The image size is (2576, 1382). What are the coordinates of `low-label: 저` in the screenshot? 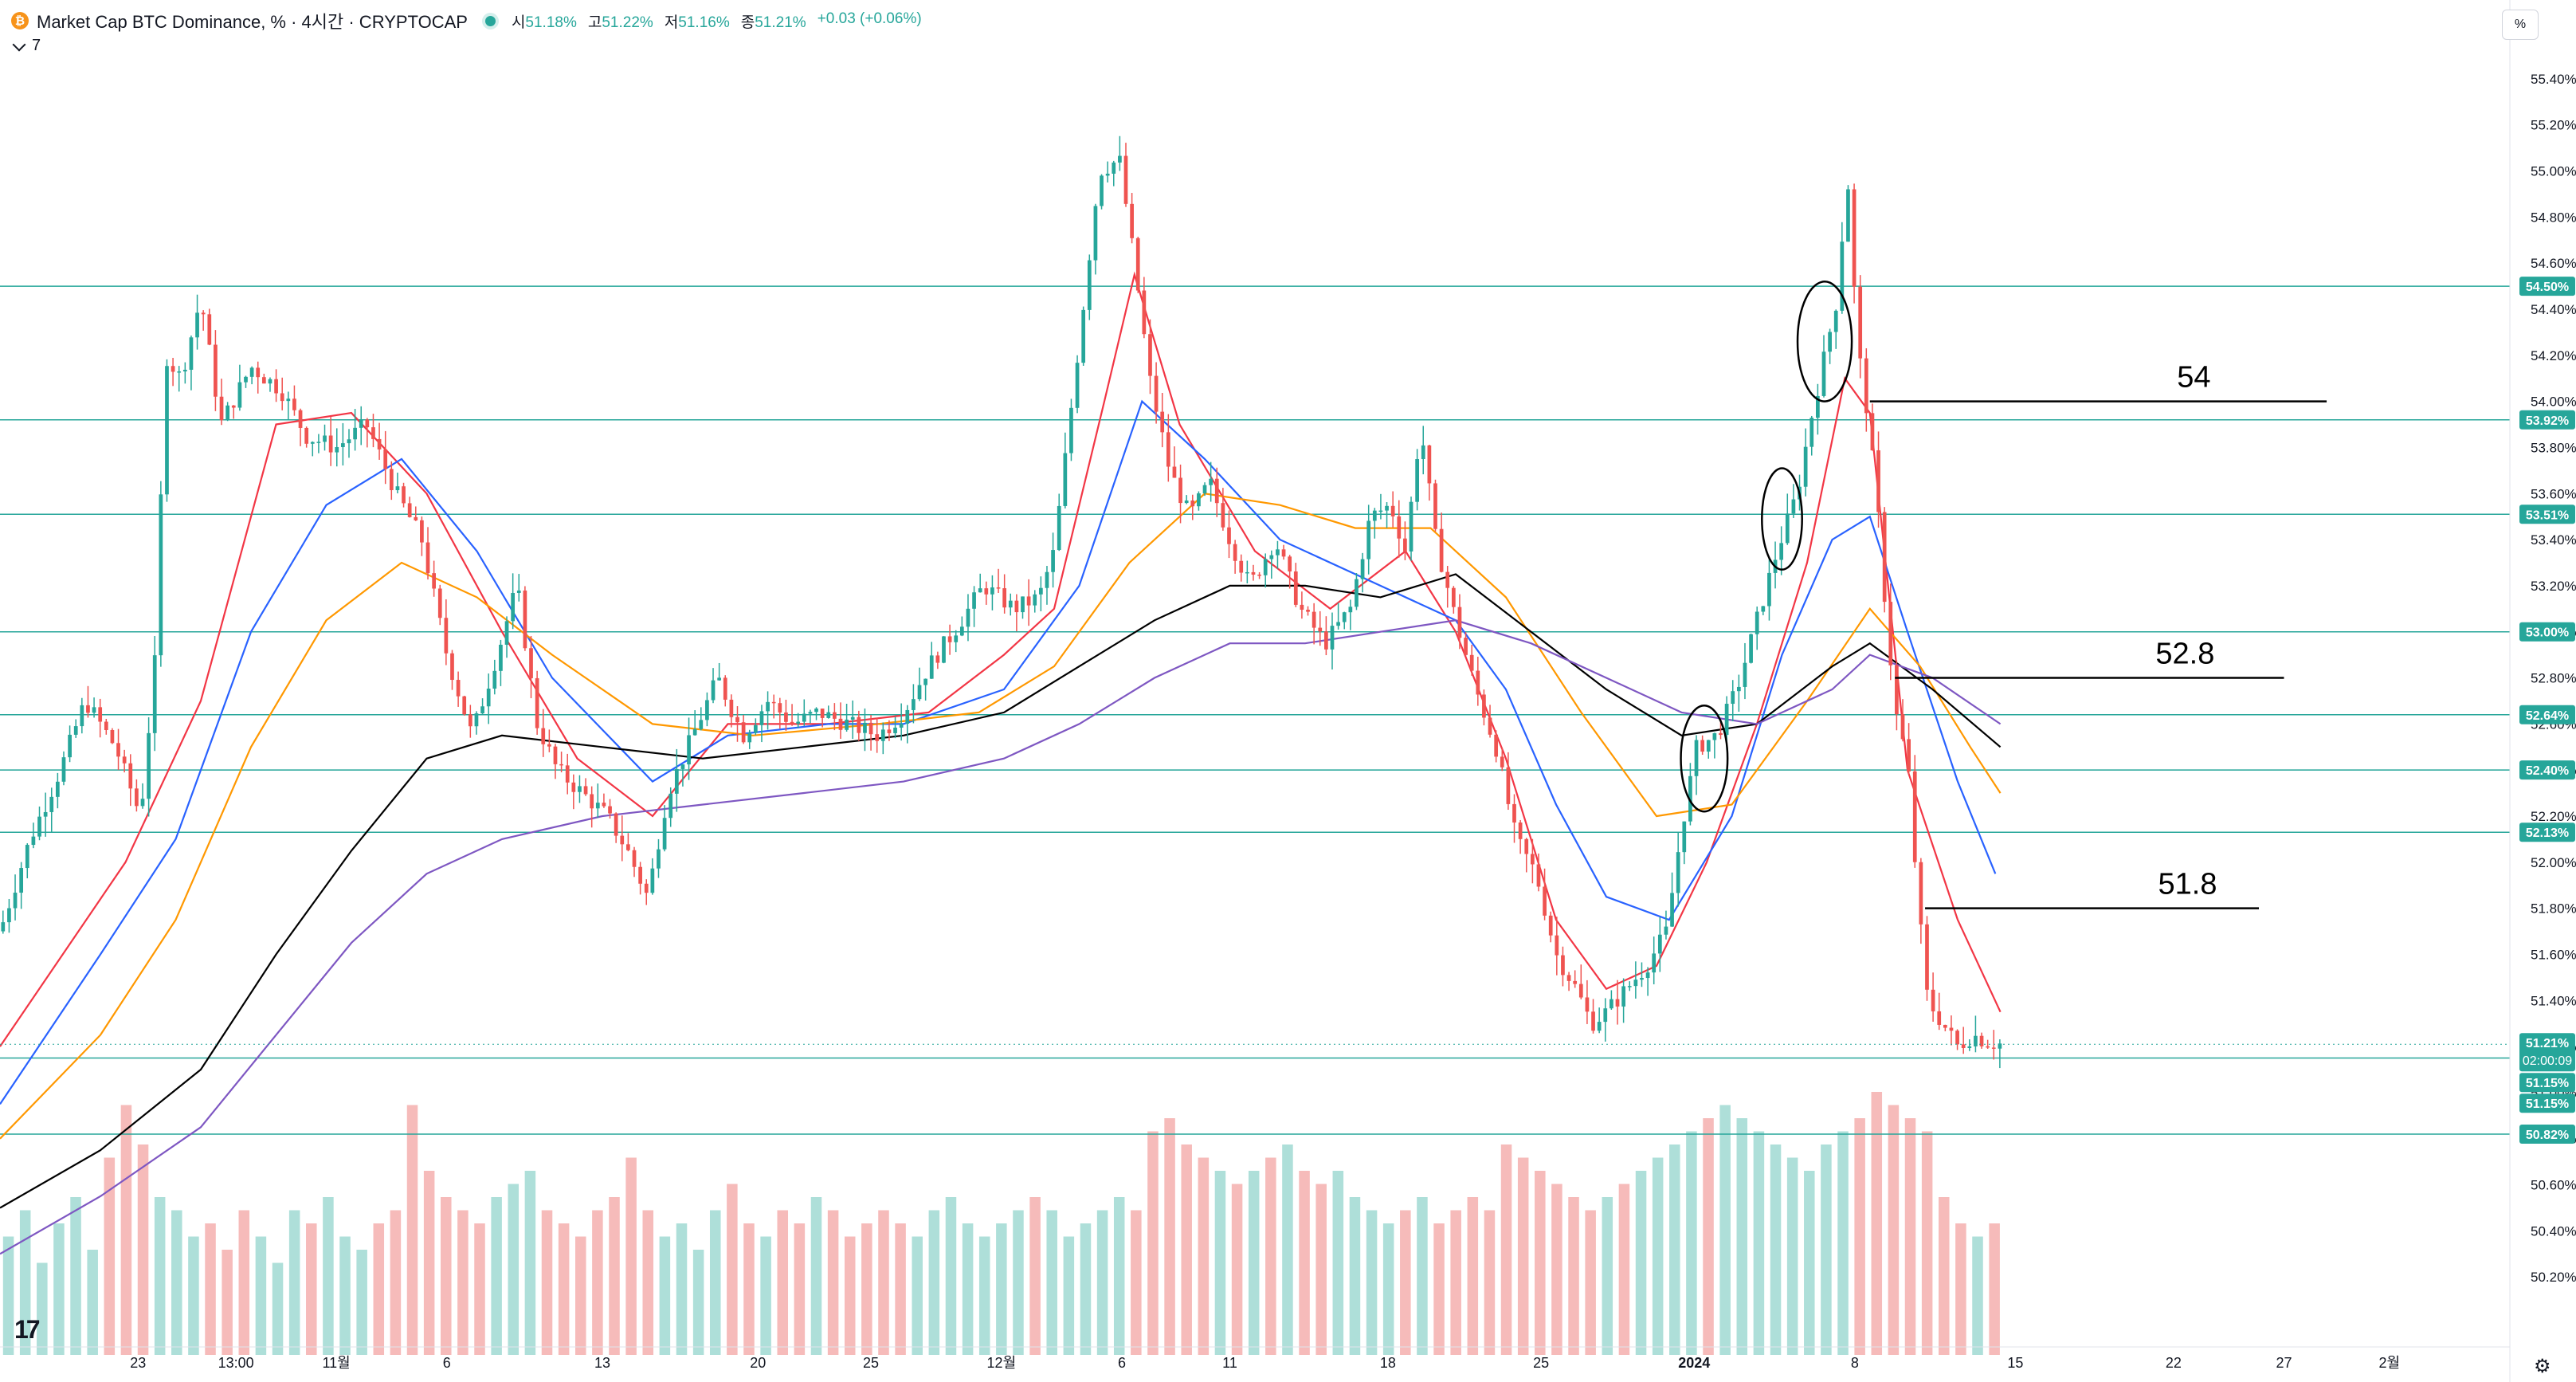 It's located at (671, 23).